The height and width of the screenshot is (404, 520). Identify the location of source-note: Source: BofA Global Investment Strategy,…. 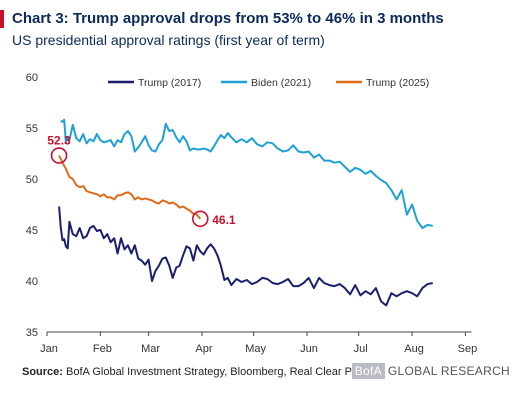
(200, 372).